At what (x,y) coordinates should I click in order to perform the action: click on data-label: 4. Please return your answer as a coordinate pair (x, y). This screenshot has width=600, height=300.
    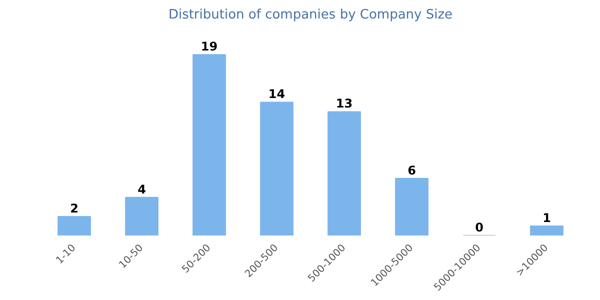
    Looking at the image, I should click on (142, 189).